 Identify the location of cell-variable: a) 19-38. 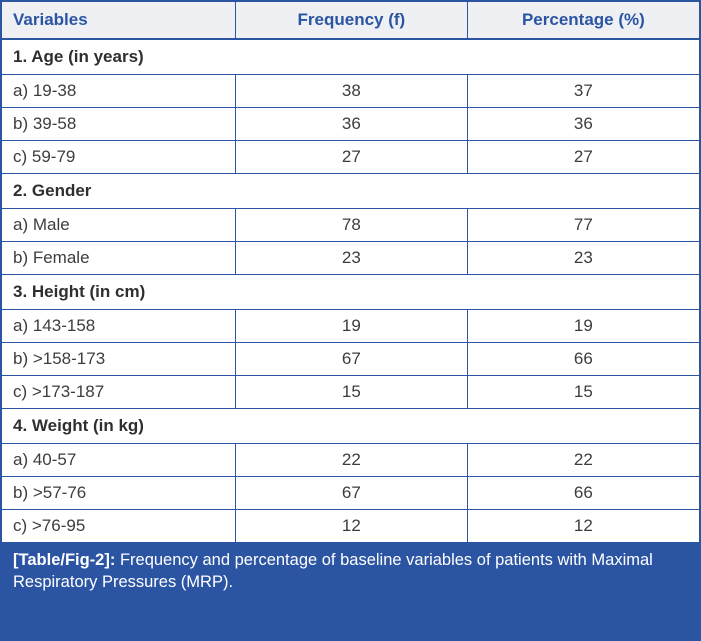
(119, 90).